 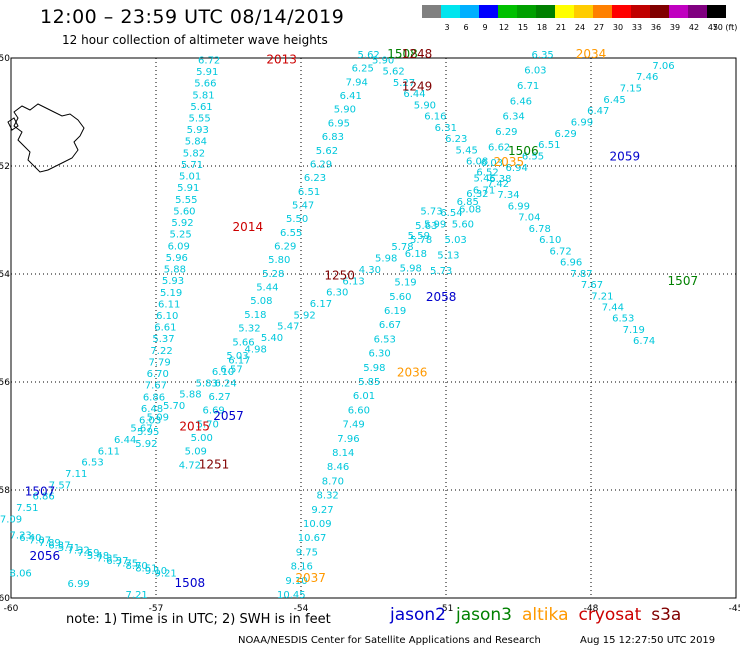 I want to click on wave-height-value: 6.52, so click(x=487, y=173).